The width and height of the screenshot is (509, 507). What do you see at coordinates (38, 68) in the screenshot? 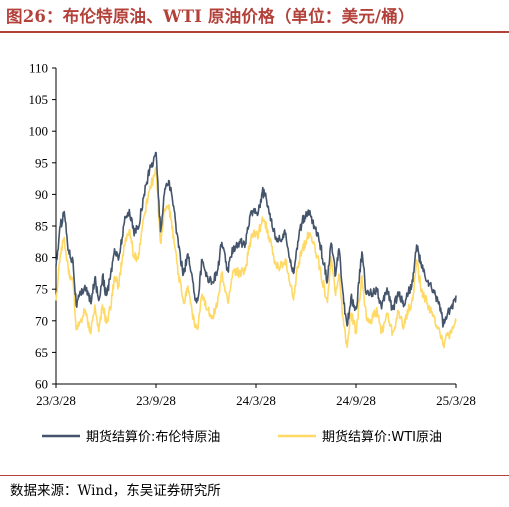
I see `y-tick-label: 110` at bounding box center [38, 68].